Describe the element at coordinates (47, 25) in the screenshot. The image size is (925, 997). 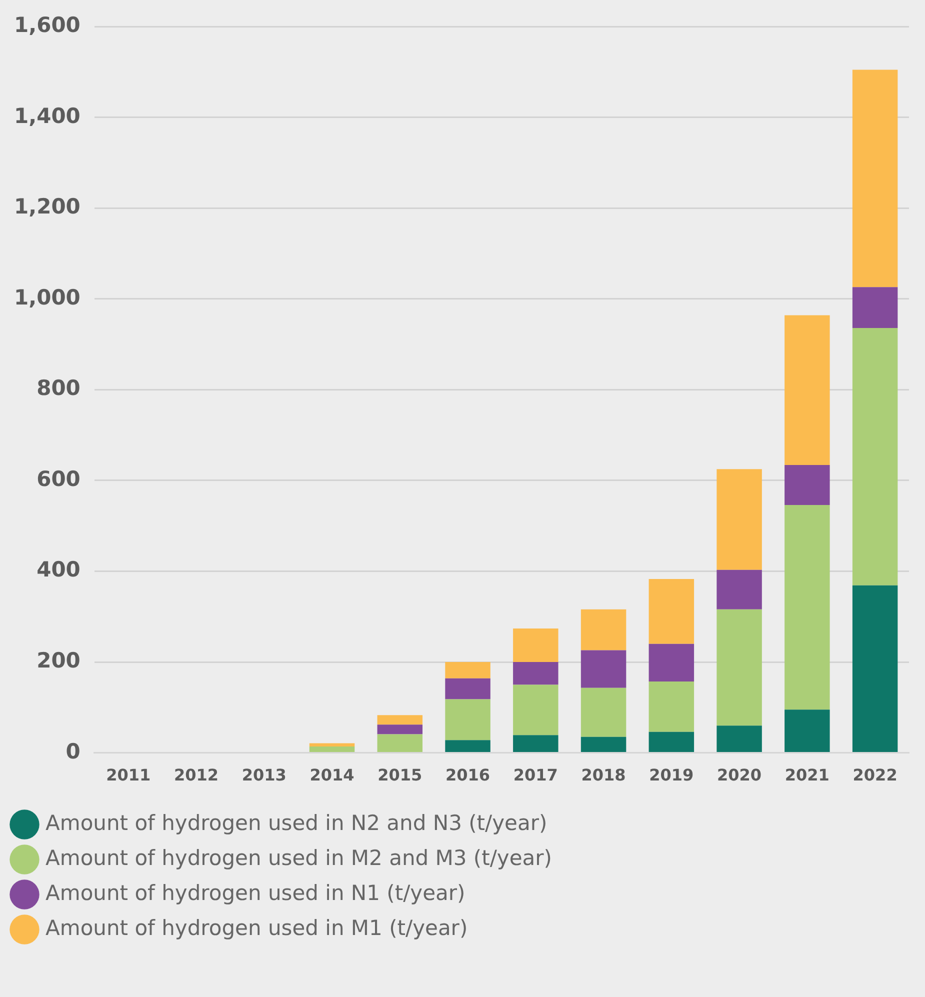
I see `y-tick-label: 1,600` at that location.